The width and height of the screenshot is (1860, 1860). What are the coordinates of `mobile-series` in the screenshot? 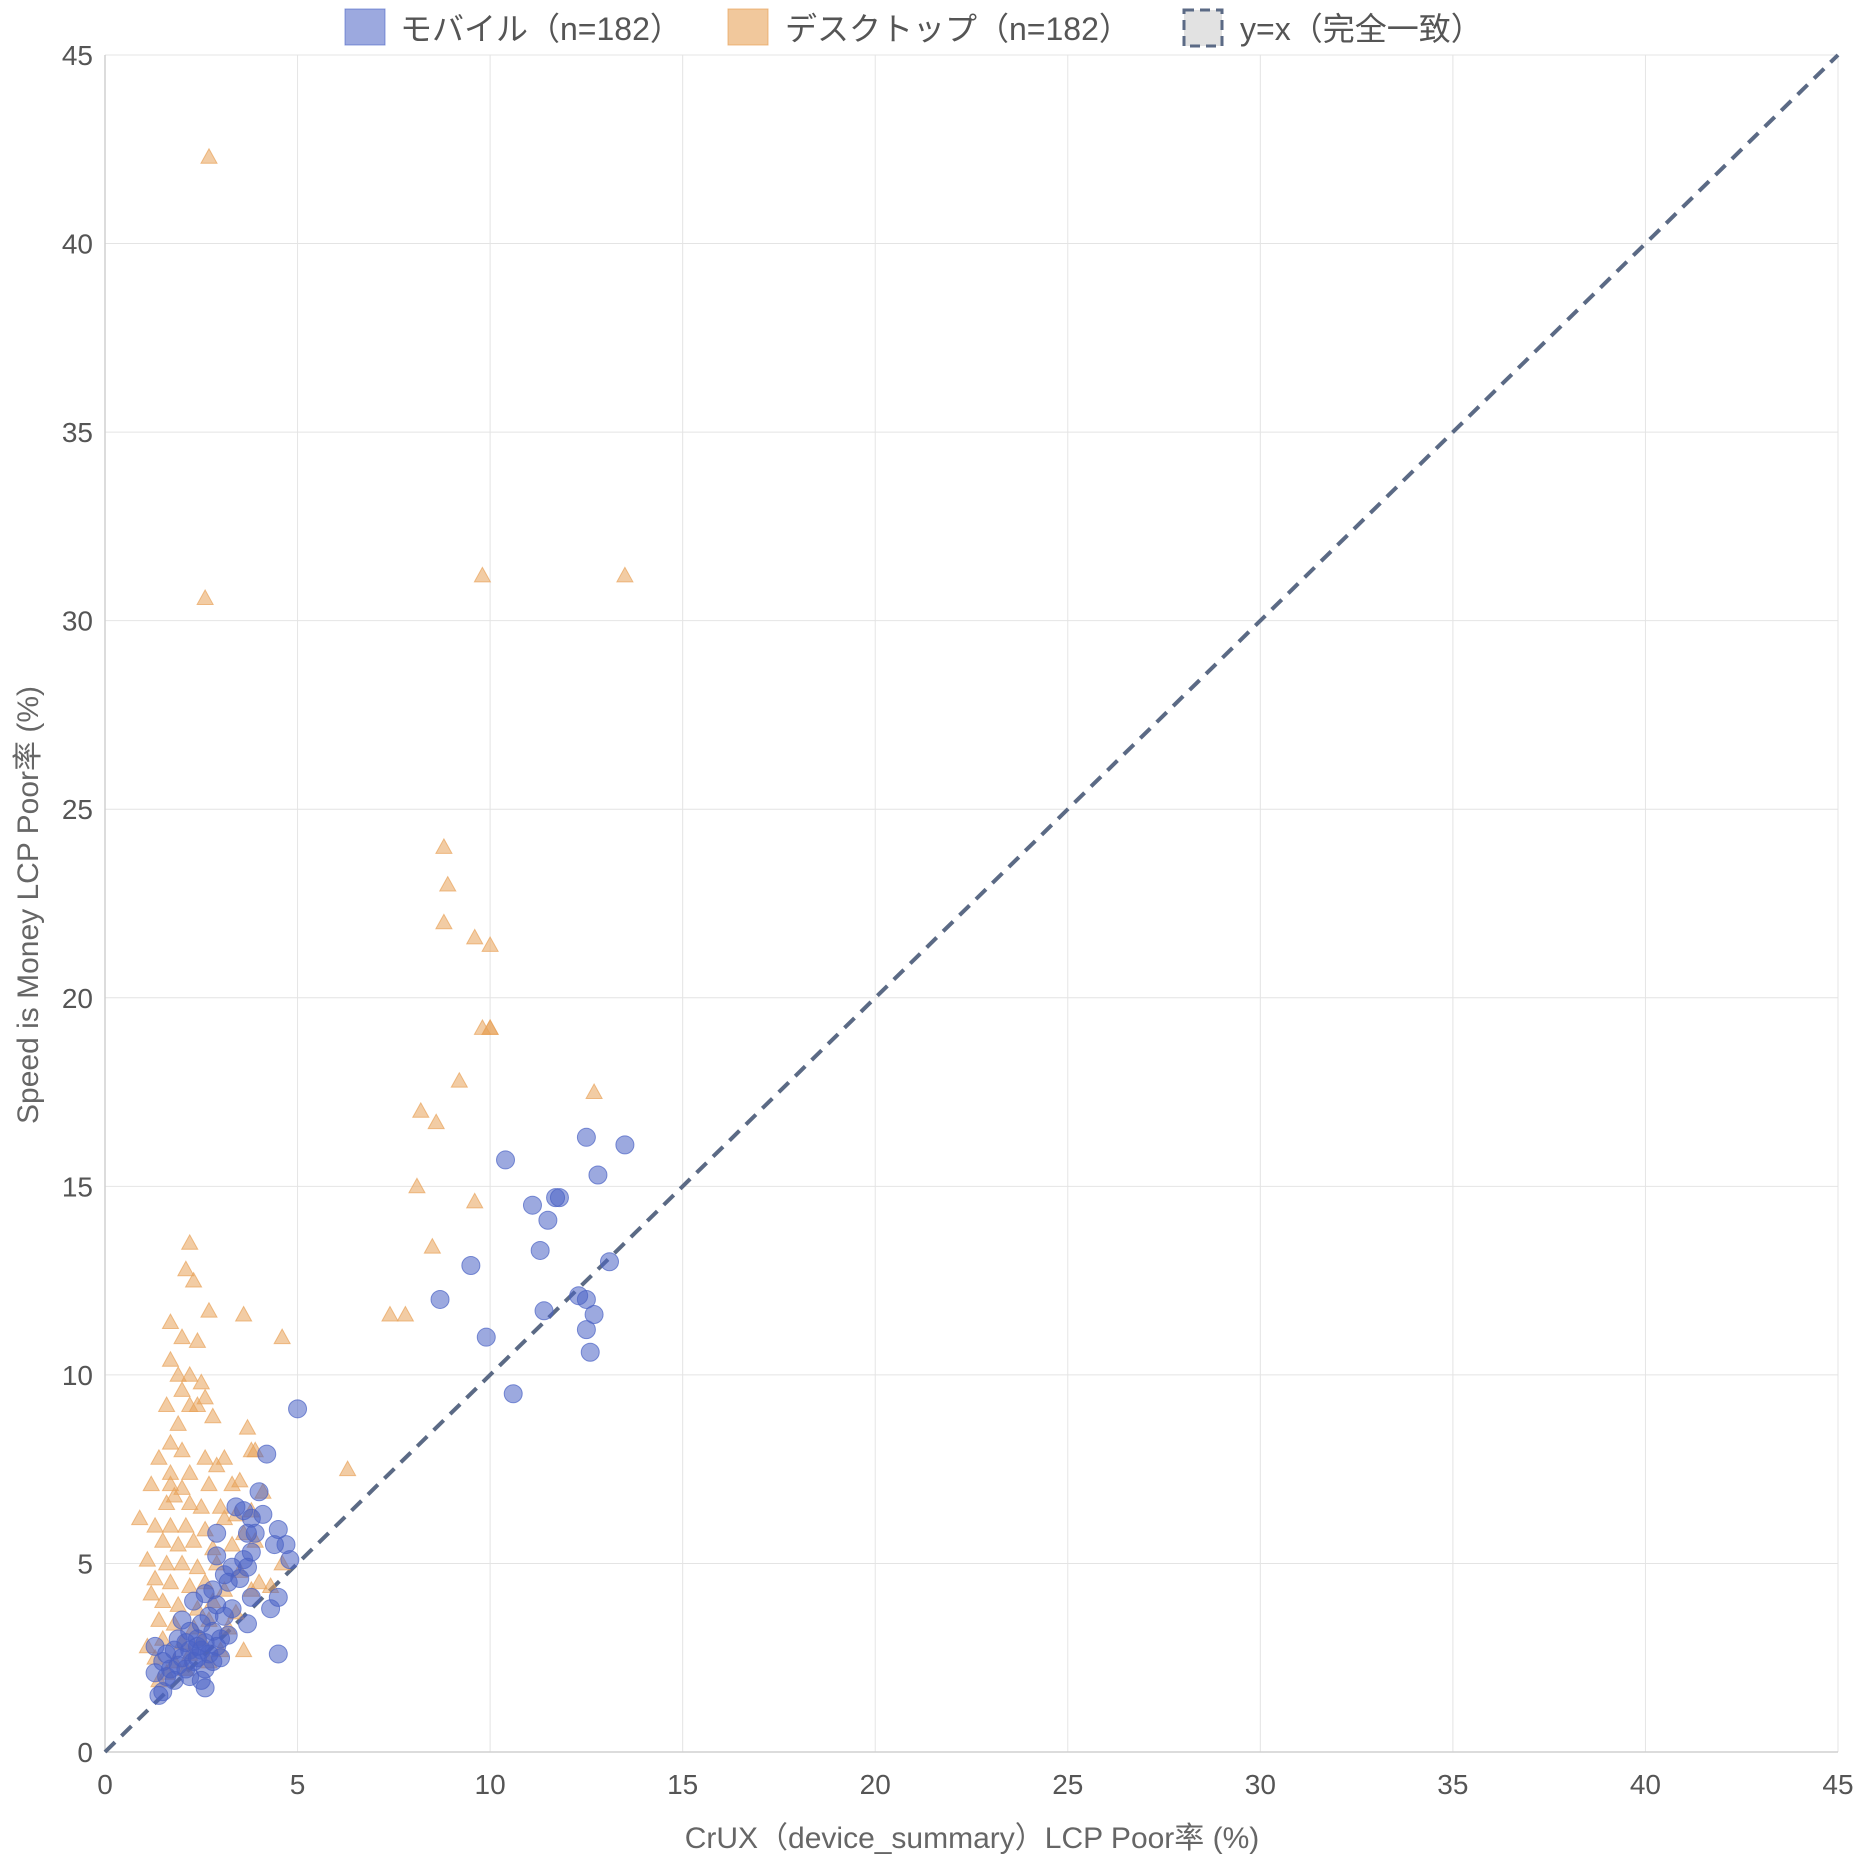 It's located at (390, 1416).